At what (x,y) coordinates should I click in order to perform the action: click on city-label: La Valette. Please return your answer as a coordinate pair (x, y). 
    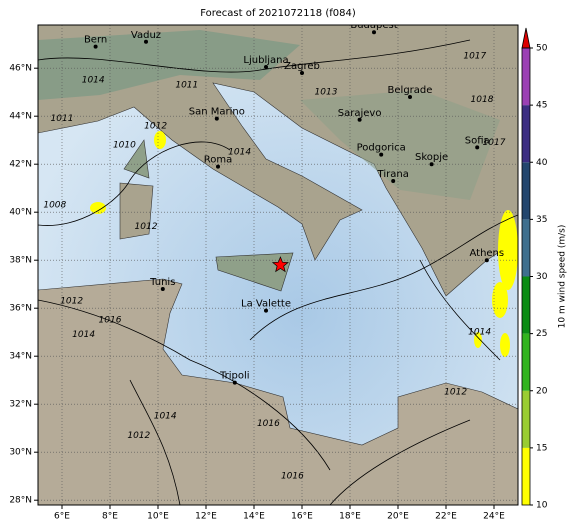
    Looking at the image, I should click on (266, 304).